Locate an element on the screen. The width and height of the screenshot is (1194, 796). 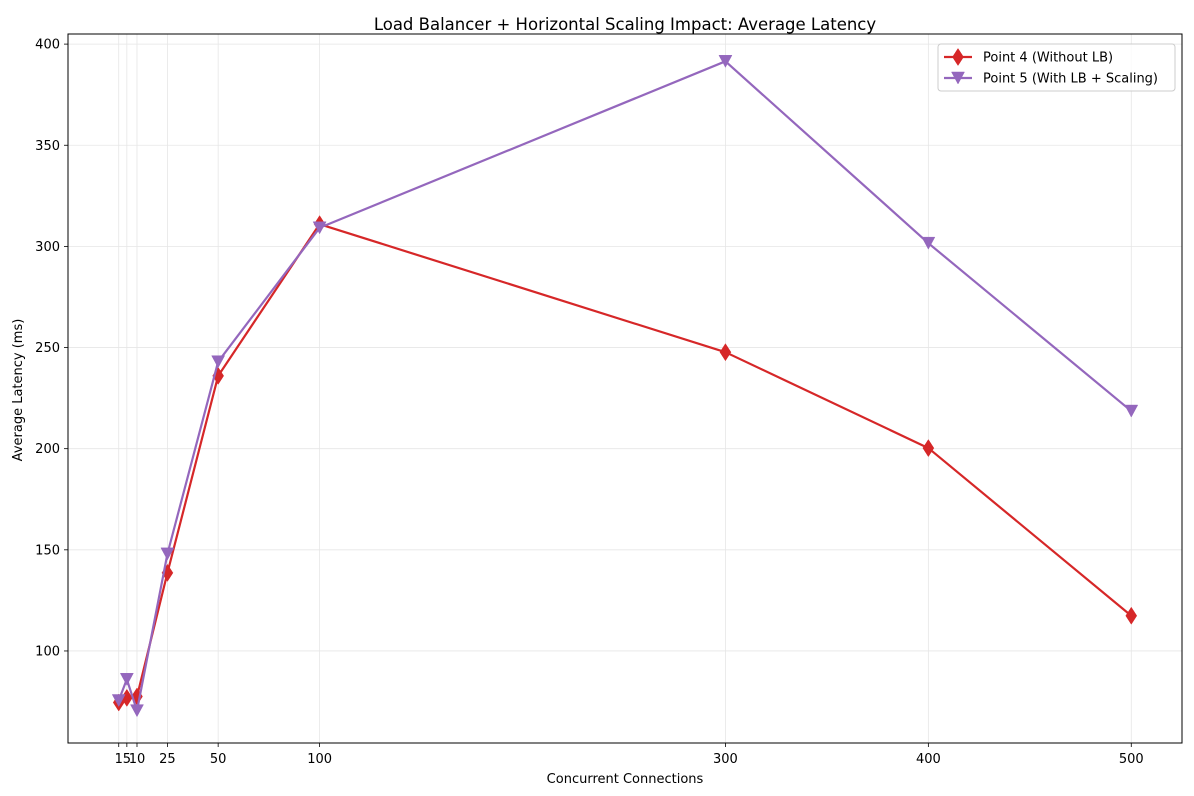
legend-label: Point 5 (With LB + Scaling) is located at coordinates (1070, 79).